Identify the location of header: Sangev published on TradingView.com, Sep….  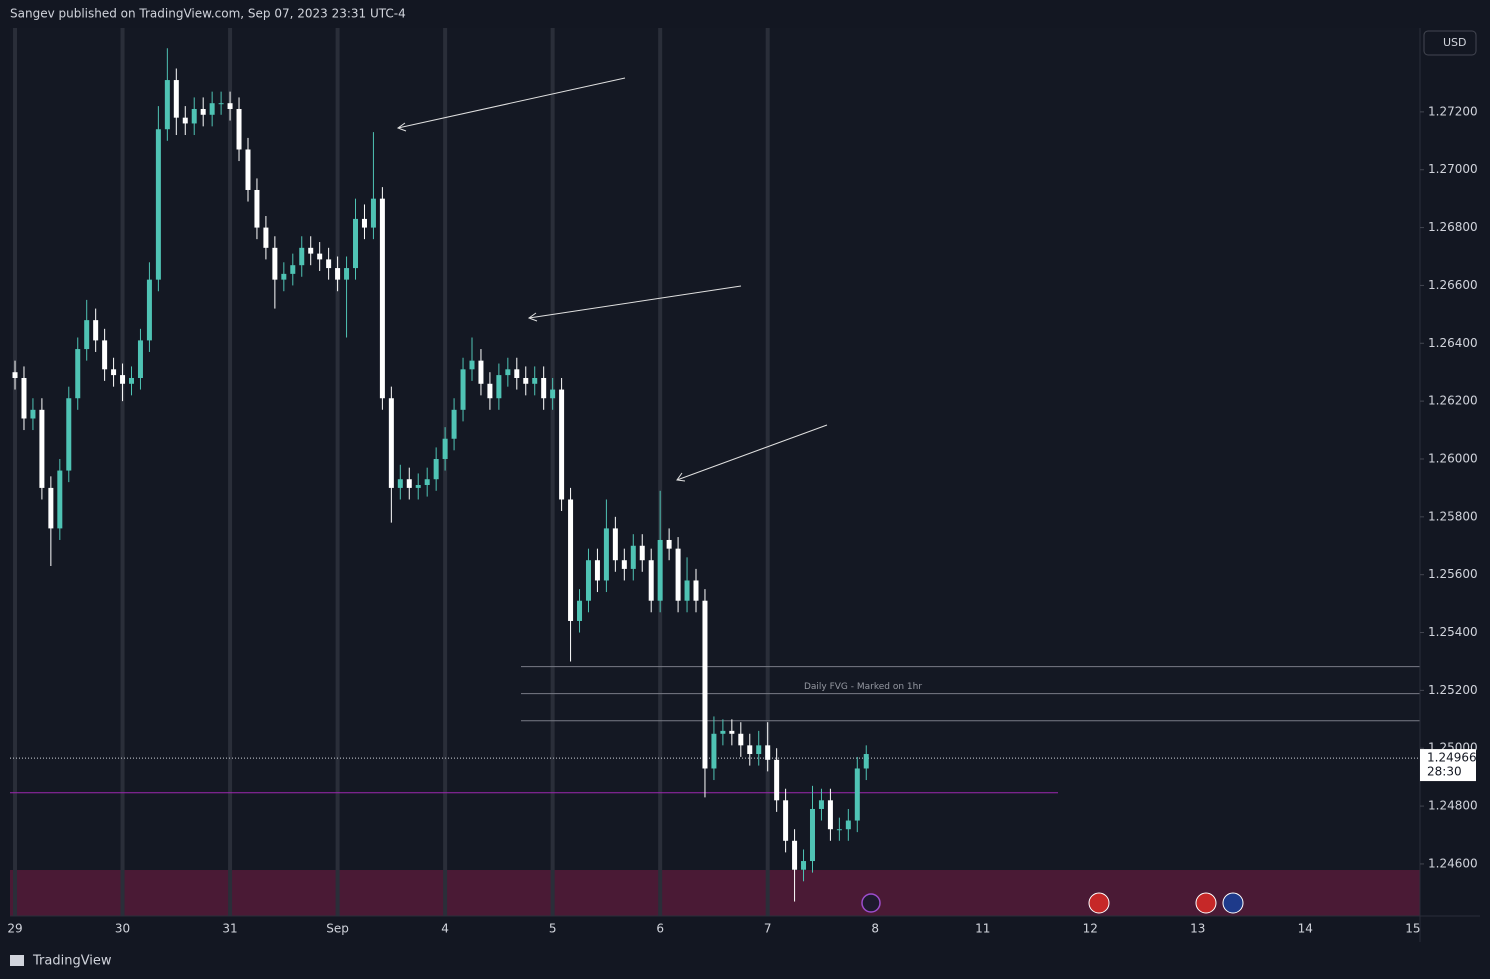
(208, 14).